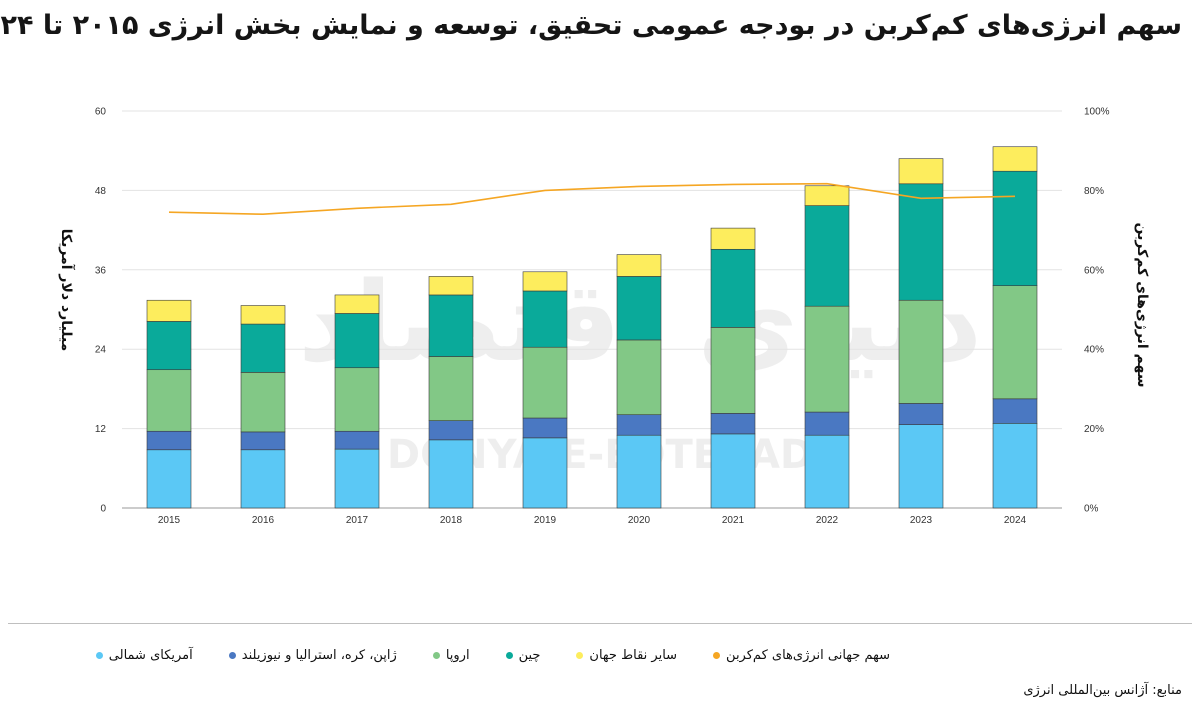  What do you see at coordinates (1097, 112) in the screenshot?
I see `y-tick-label-right: 100%` at bounding box center [1097, 112].